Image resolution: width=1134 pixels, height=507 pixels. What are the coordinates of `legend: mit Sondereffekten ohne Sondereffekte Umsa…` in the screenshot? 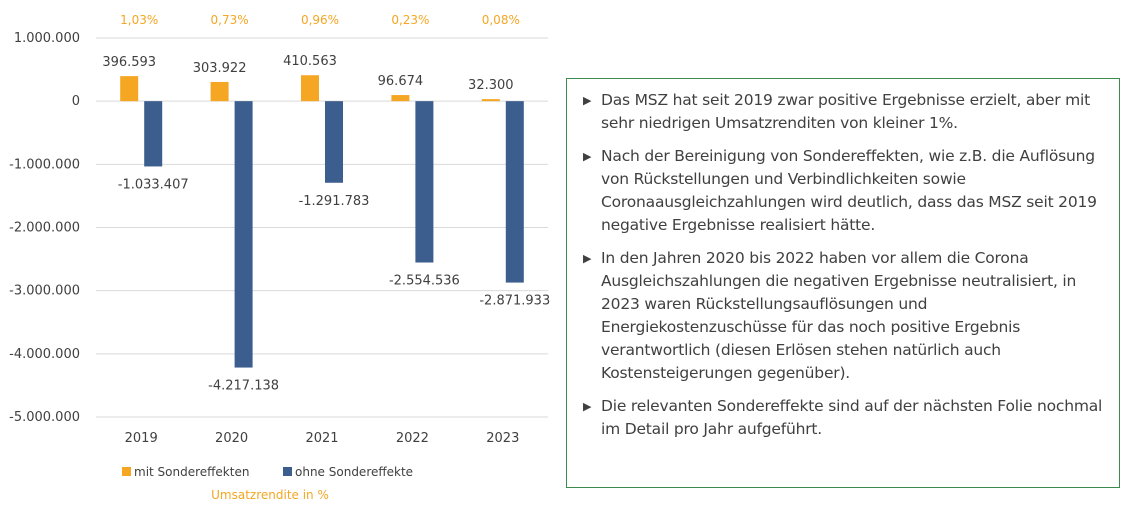 It's located at (267, 483).